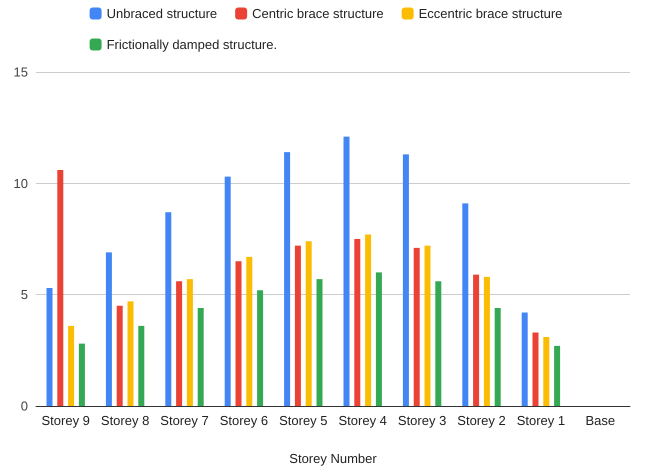 This screenshot has width=652, height=474. Describe the element at coordinates (362, 420) in the screenshot. I see `x-tick-label: Storey 4` at that location.